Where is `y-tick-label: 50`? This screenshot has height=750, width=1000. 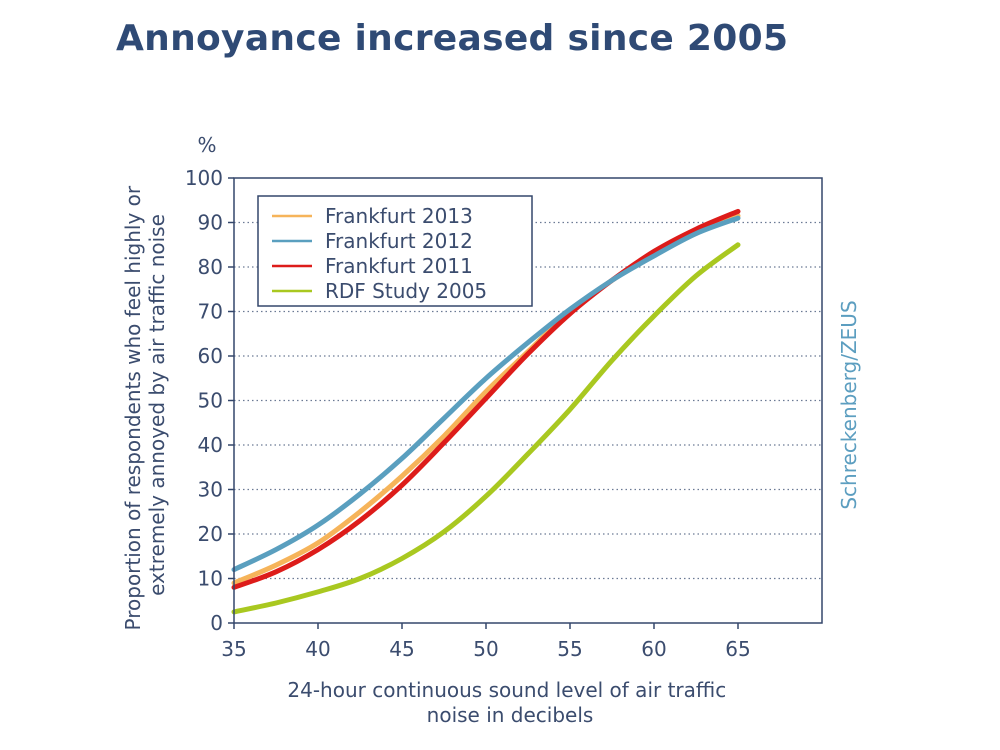
y-tick-label: 50 is located at coordinates (210, 401).